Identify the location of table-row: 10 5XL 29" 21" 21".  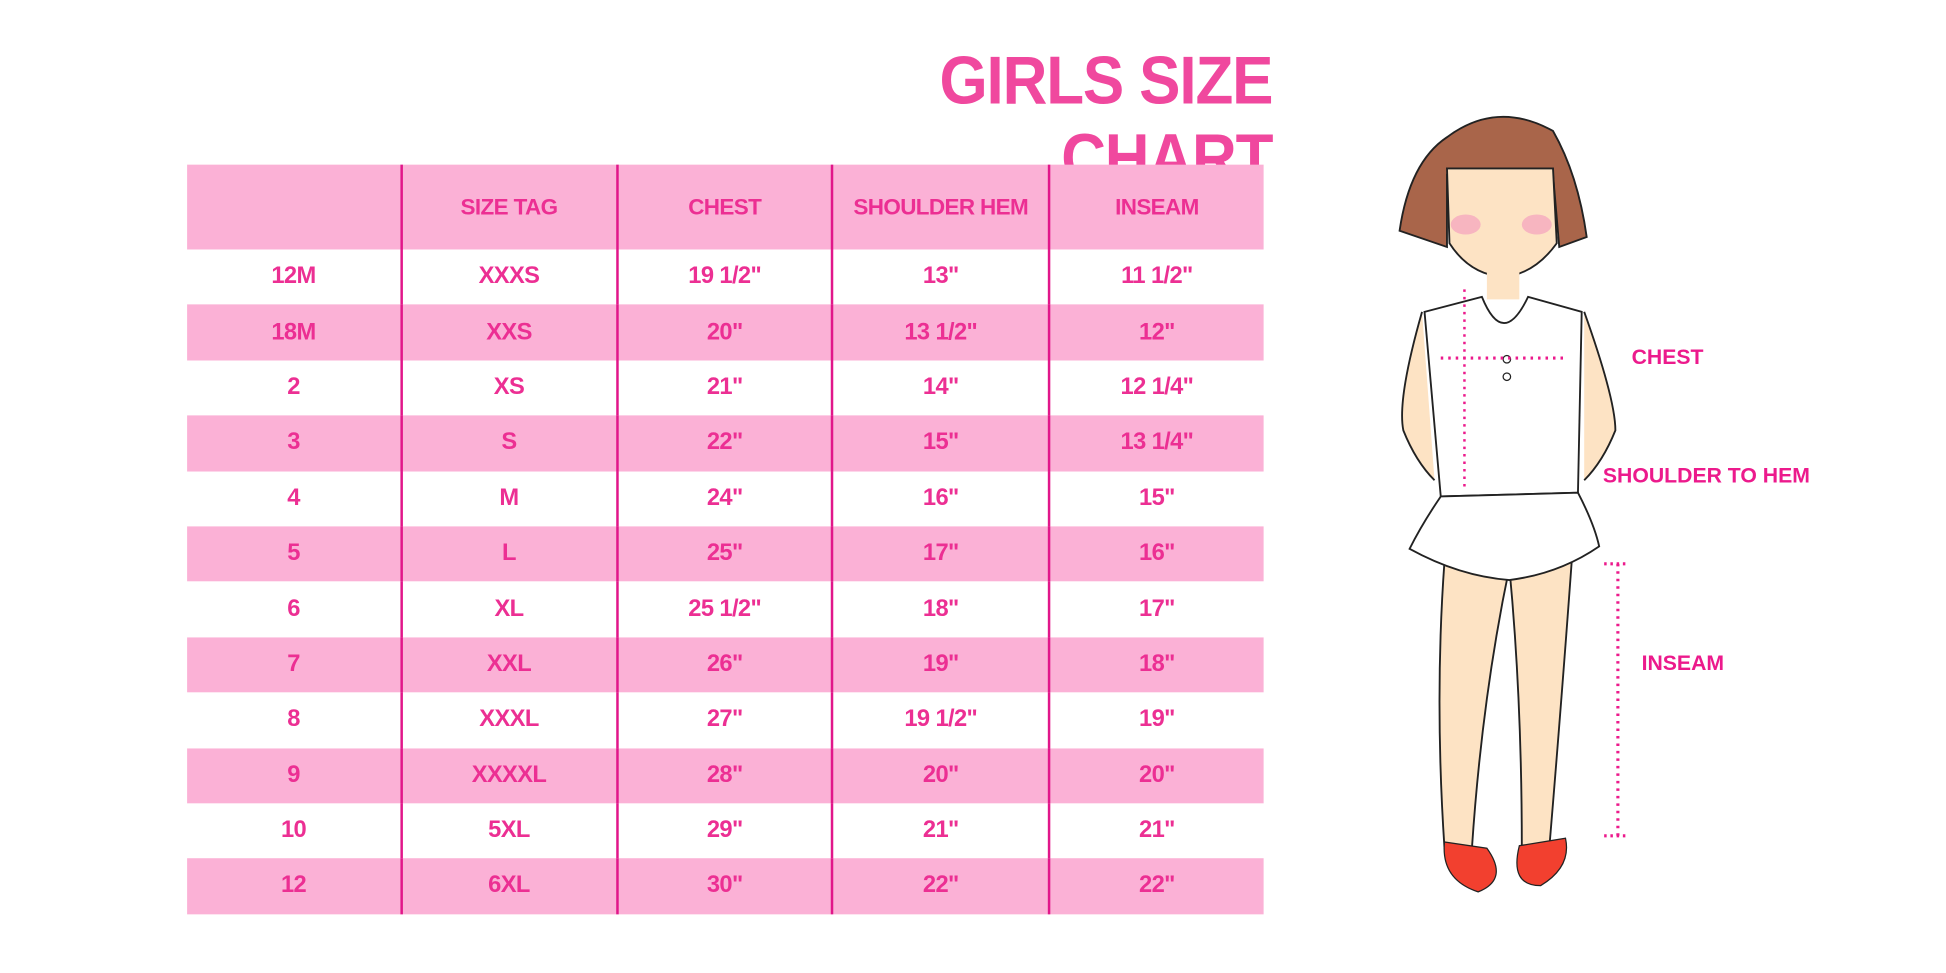
(725, 831).